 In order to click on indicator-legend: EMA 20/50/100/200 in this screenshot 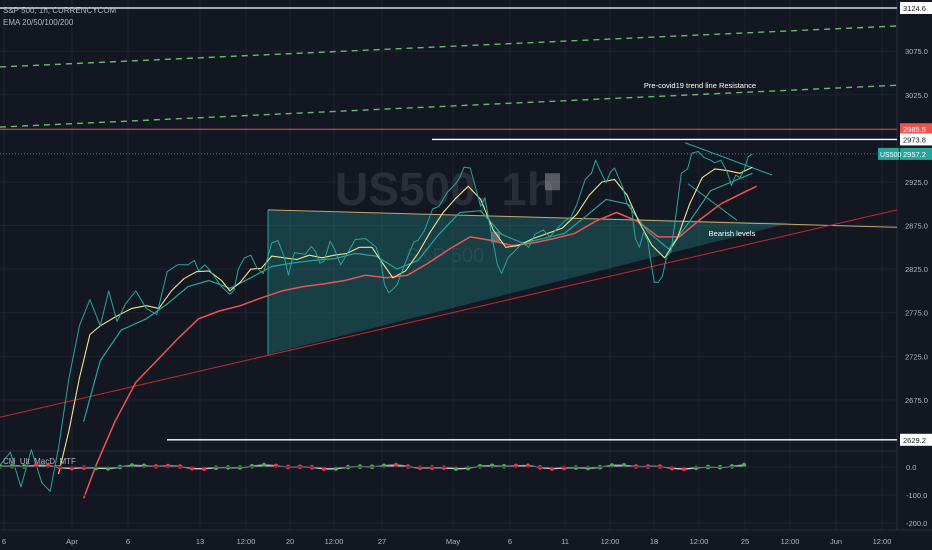, I will do `click(38, 22)`.